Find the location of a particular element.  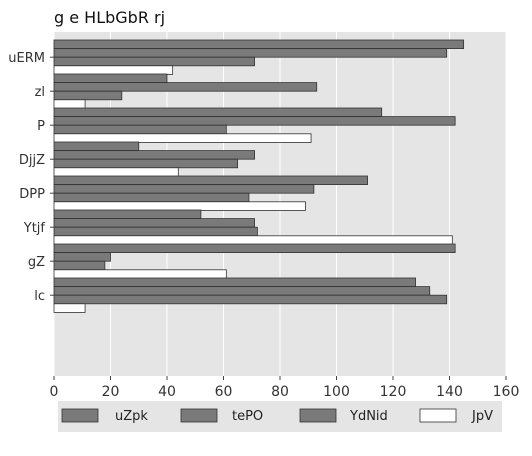

legend-label: tePO is located at coordinates (247, 416).